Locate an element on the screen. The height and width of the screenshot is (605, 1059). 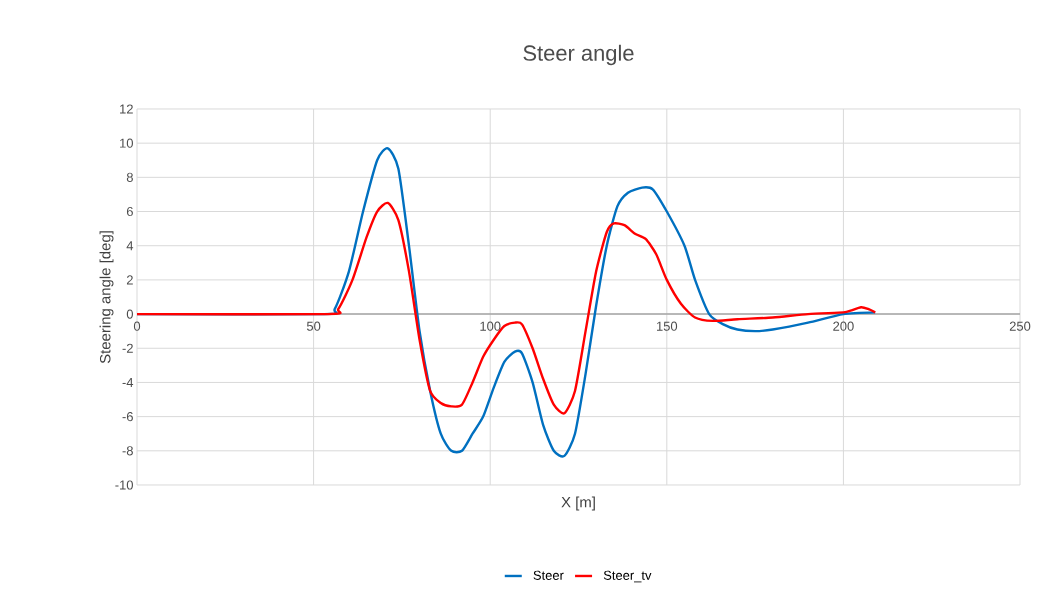
x-tick-label: 100 is located at coordinates (490, 326).